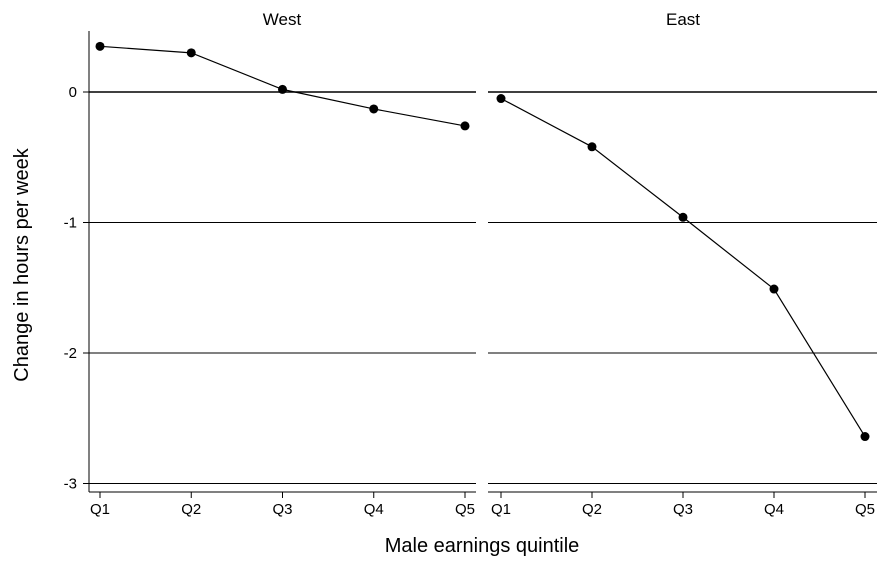 Image resolution: width=880 pixels, height=567 pixels. Describe the element at coordinates (282, 19) in the screenshot. I see `panel-title-west: West` at that location.